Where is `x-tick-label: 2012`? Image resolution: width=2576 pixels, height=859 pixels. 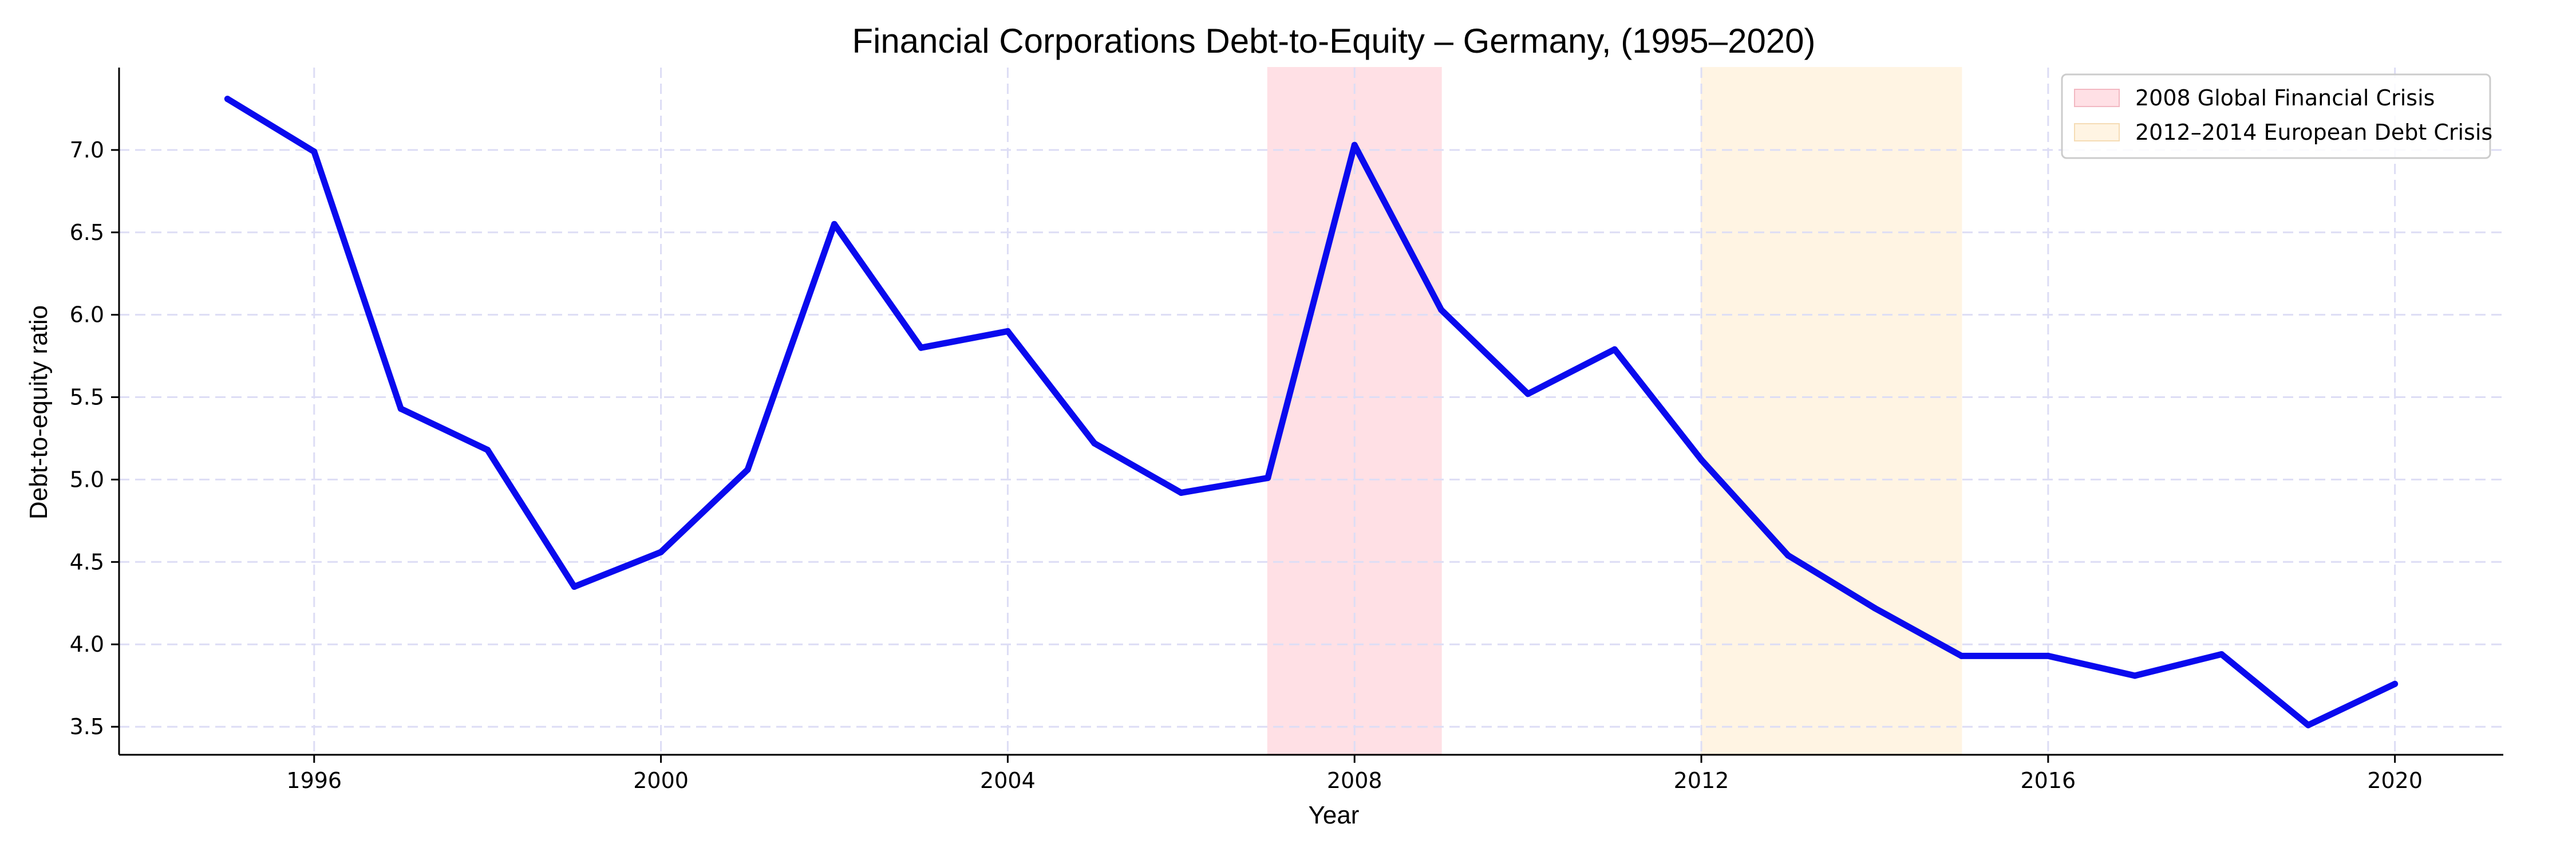 x-tick-label: 2012 is located at coordinates (1701, 780).